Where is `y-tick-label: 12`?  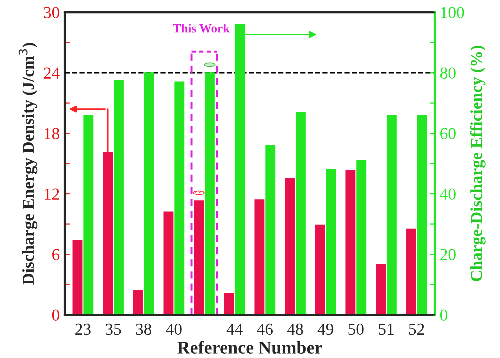
y-tick-label: 12 is located at coordinates (52, 194).